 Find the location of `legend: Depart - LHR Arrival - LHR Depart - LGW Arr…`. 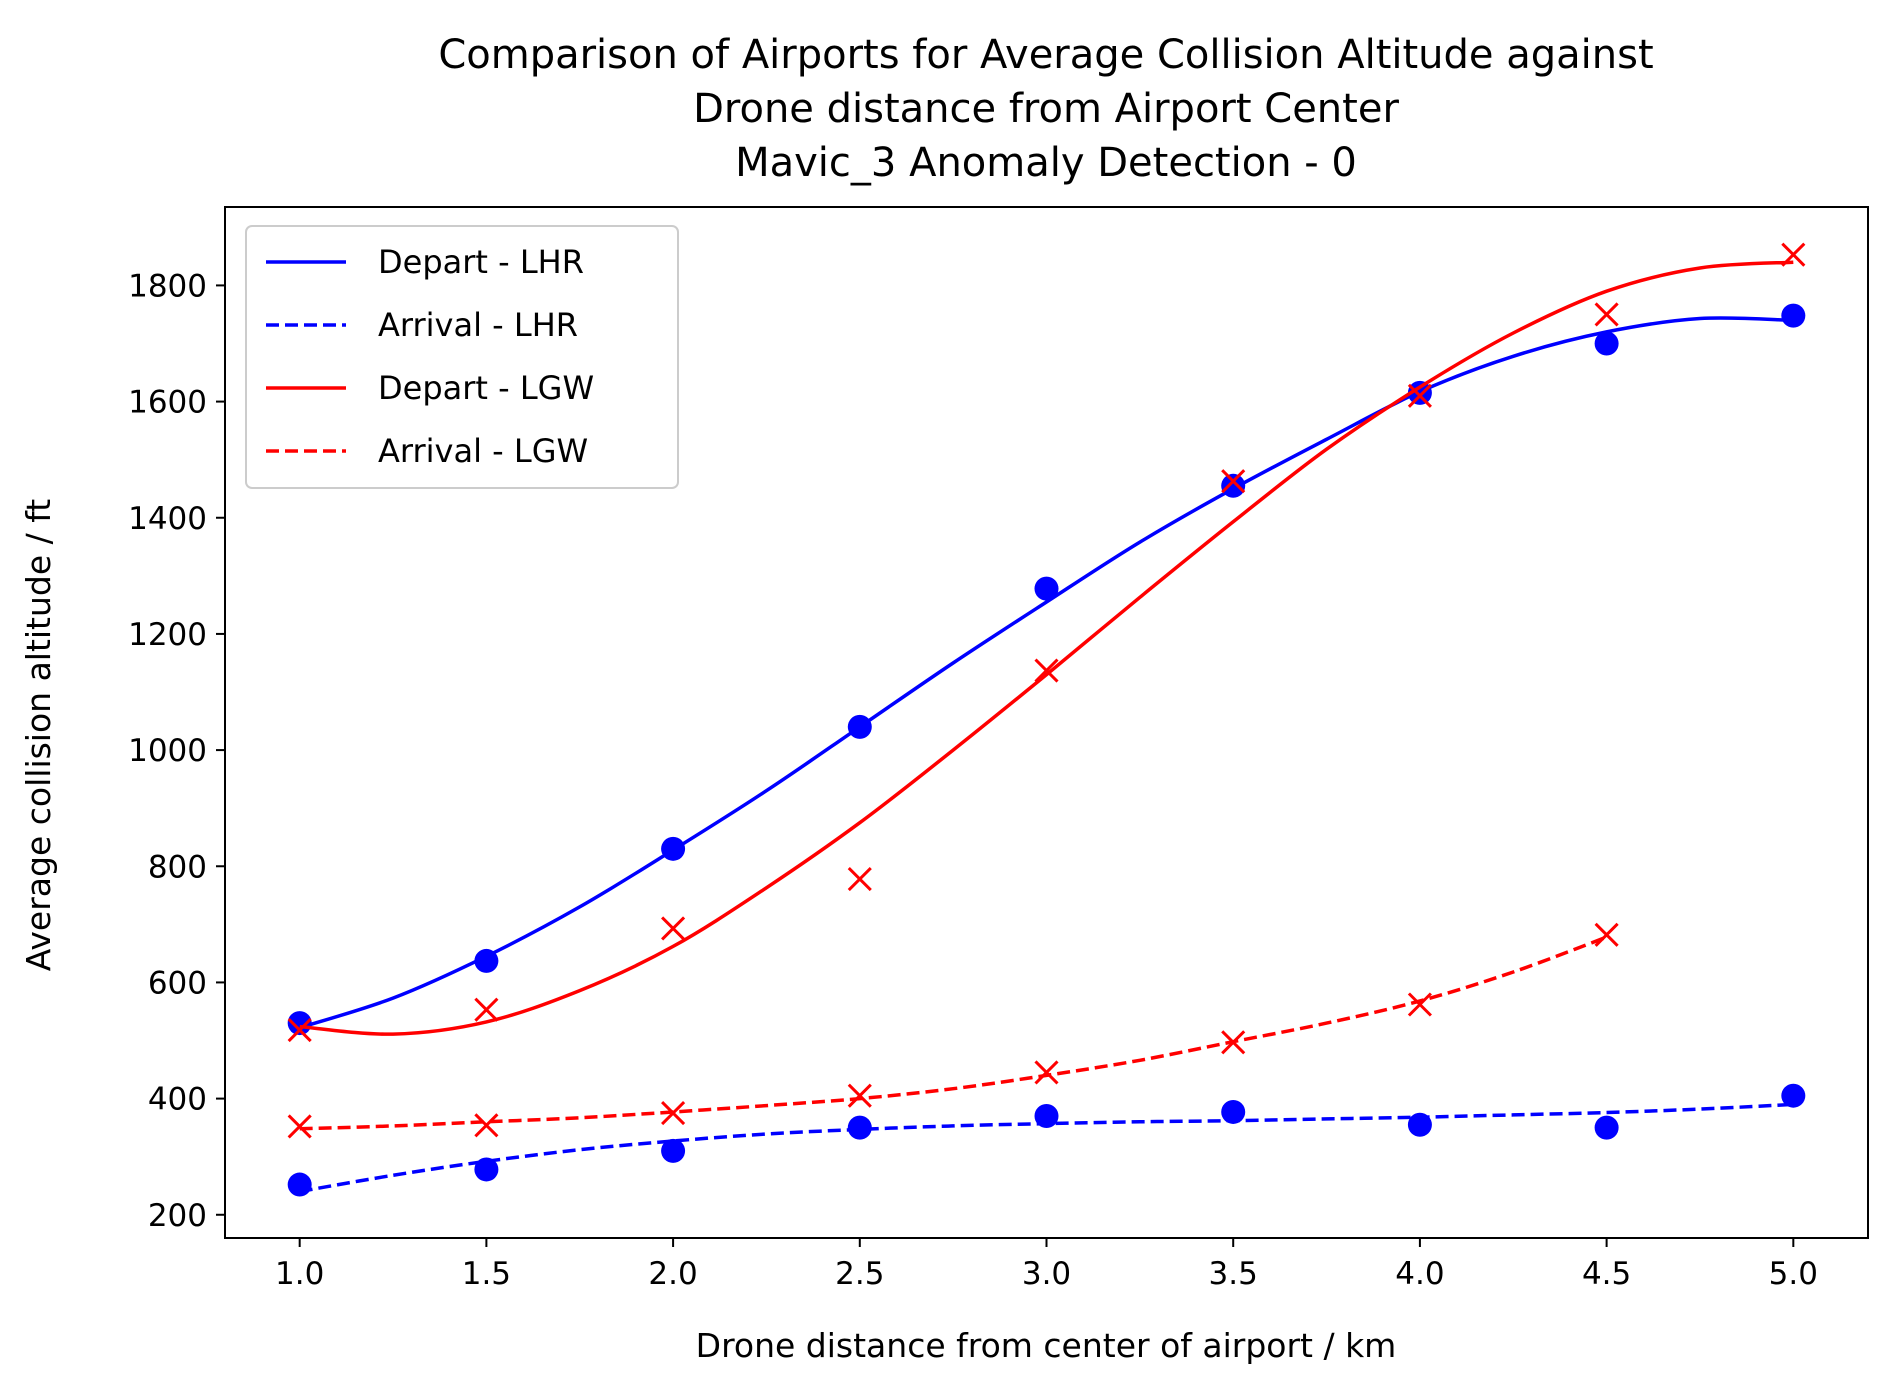

legend: Depart - LHR Arrival - LHR Depart - LGW Arr… is located at coordinates (462, 357).